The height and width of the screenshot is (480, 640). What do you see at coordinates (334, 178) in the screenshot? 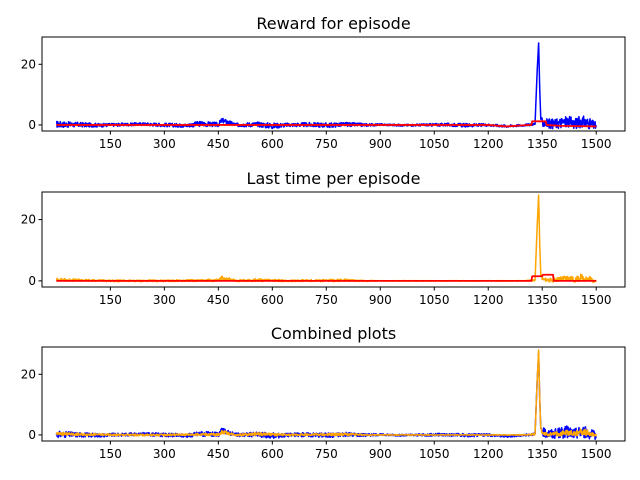
I see `chart-title: Last time per episode` at bounding box center [334, 178].